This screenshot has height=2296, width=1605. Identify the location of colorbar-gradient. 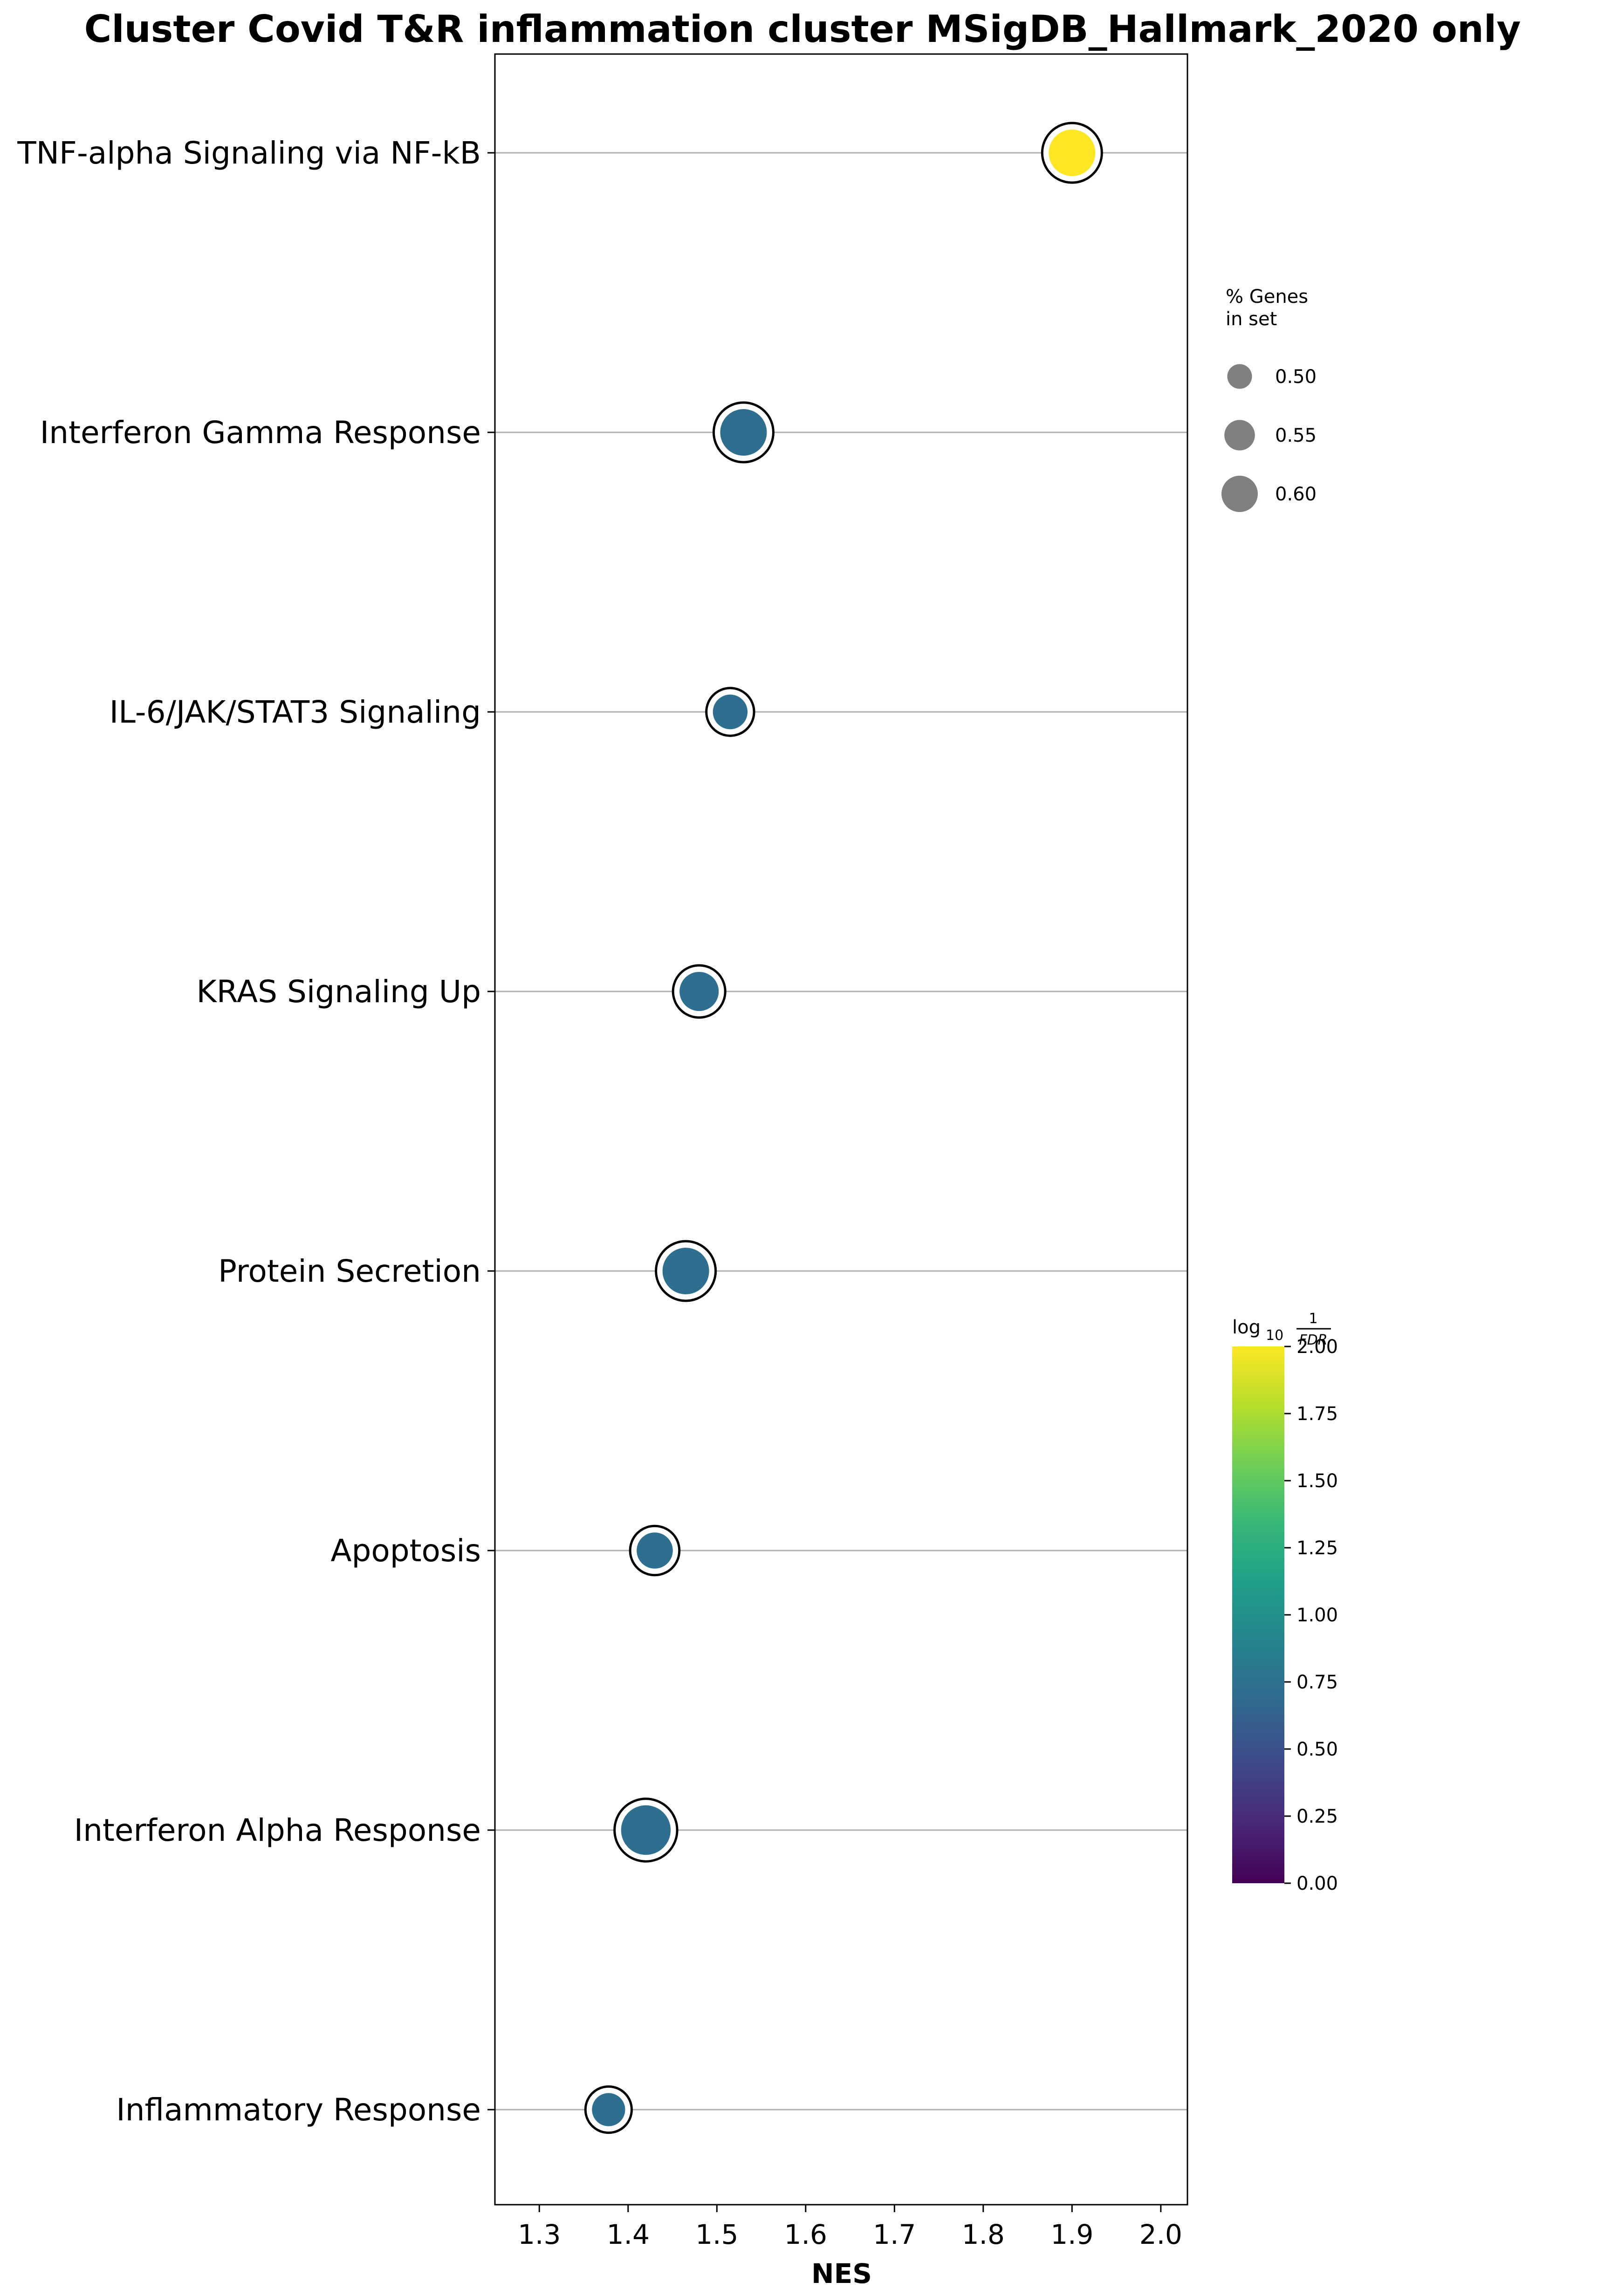
(1258, 1614).